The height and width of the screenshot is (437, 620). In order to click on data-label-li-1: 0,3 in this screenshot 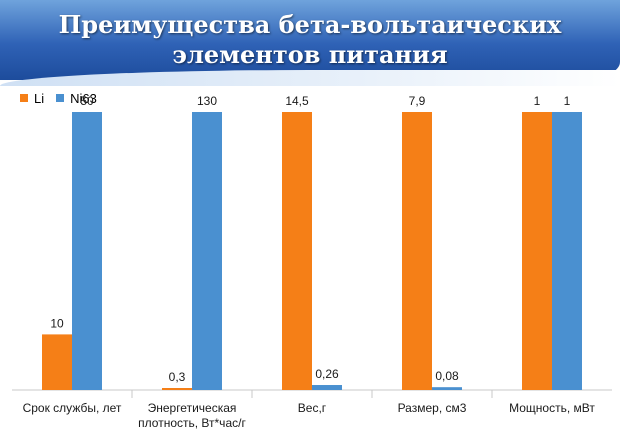, I will do `click(177, 377)`.